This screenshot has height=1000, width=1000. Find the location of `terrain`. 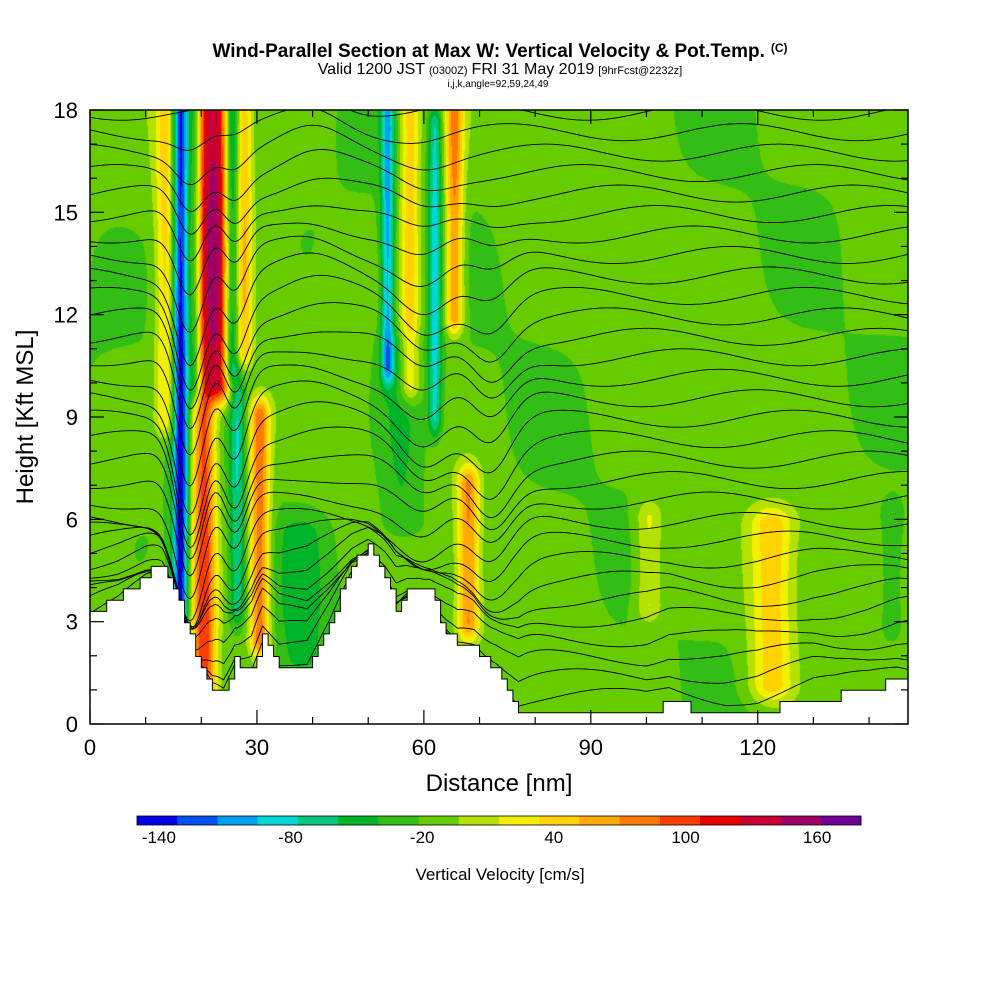

terrain is located at coordinates (499, 633).